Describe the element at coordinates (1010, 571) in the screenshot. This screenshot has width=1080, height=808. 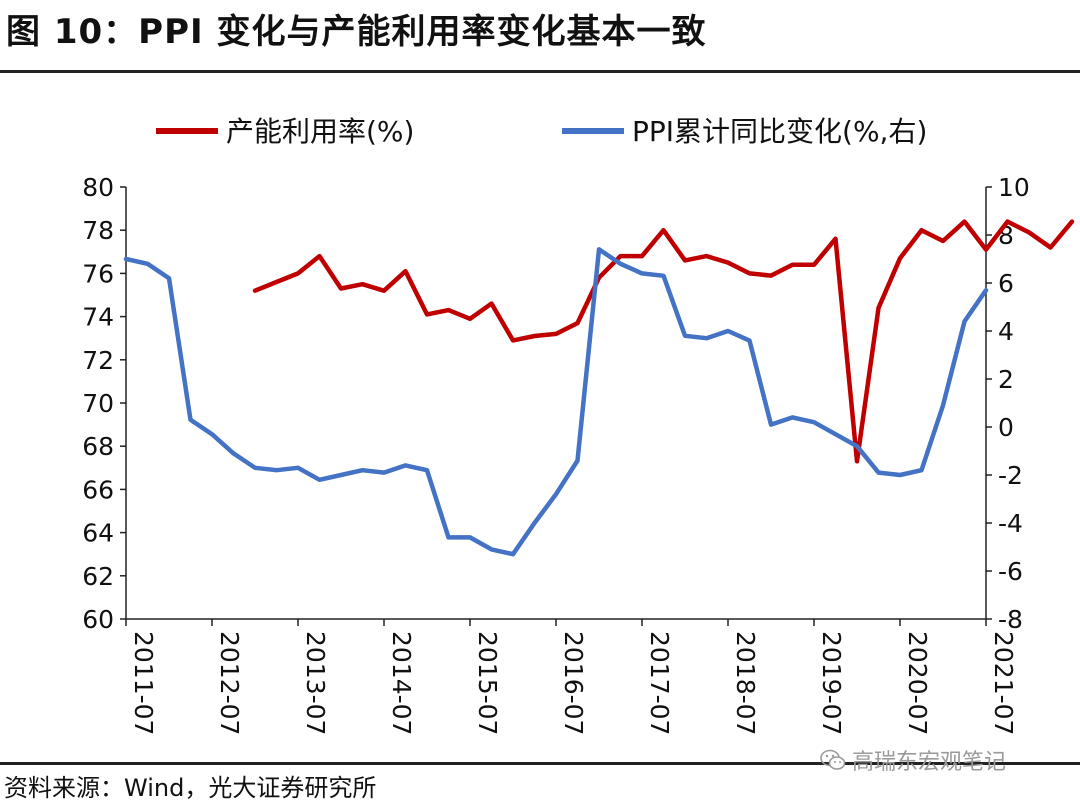
I see `right-tick-label: -6` at that location.